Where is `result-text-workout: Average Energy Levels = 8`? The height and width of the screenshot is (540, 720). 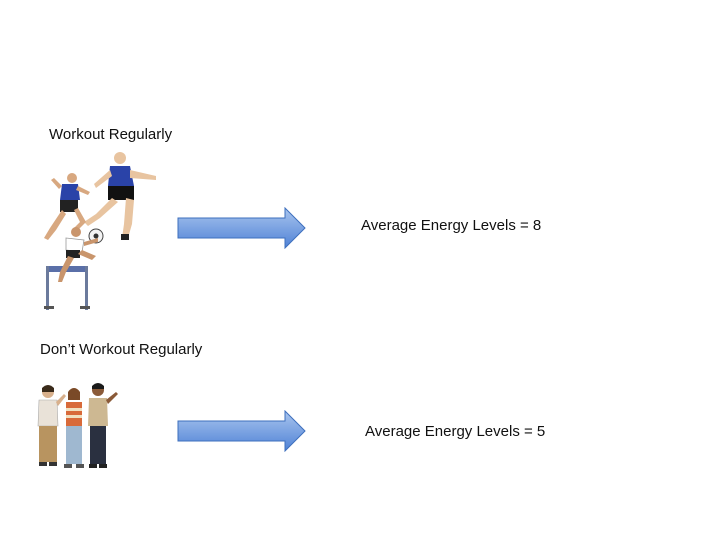 result-text-workout: Average Energy Levels = 8 is located at coordinates (451, 225).